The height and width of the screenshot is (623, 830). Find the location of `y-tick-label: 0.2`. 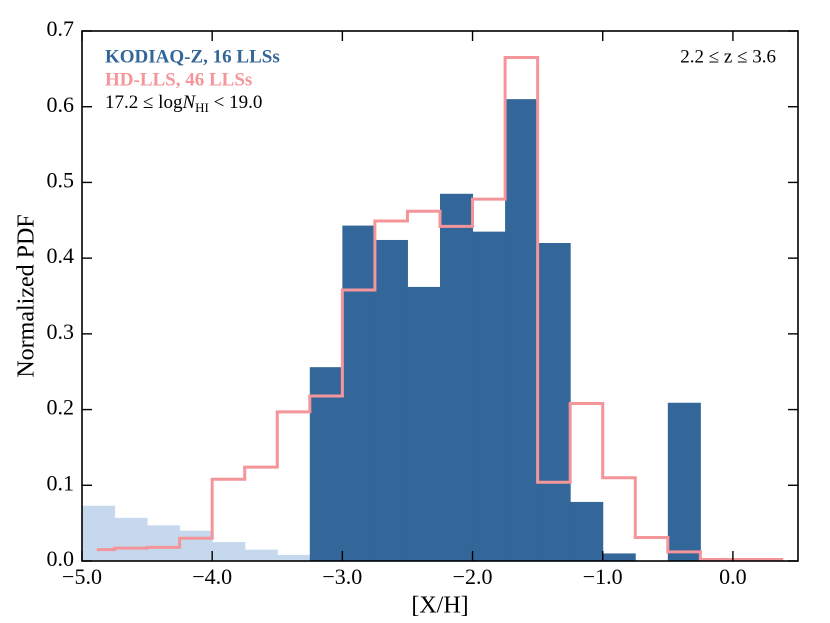

y-tick-label: 0.2 is located at coordinates (61, 407).